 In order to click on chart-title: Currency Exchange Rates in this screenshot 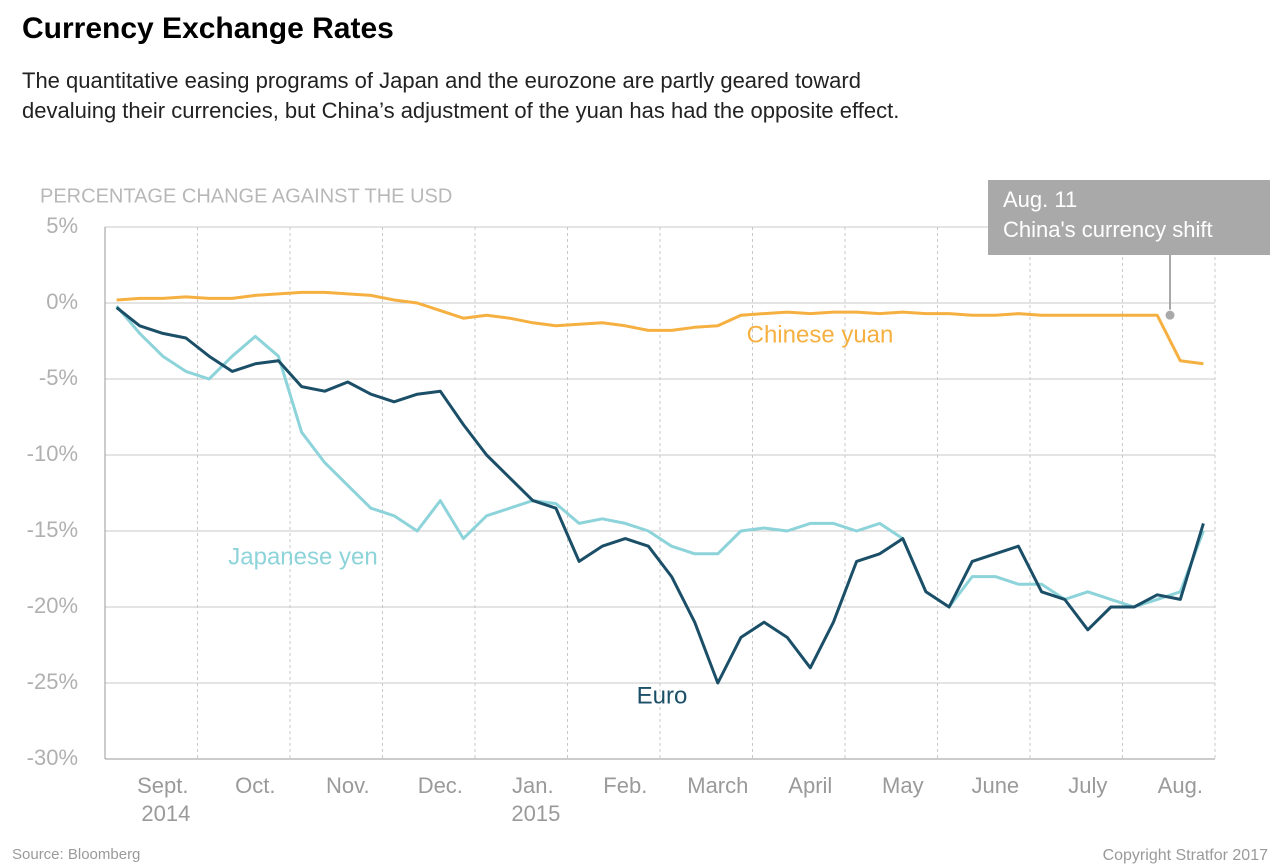, I will do `click(208, 28)`.